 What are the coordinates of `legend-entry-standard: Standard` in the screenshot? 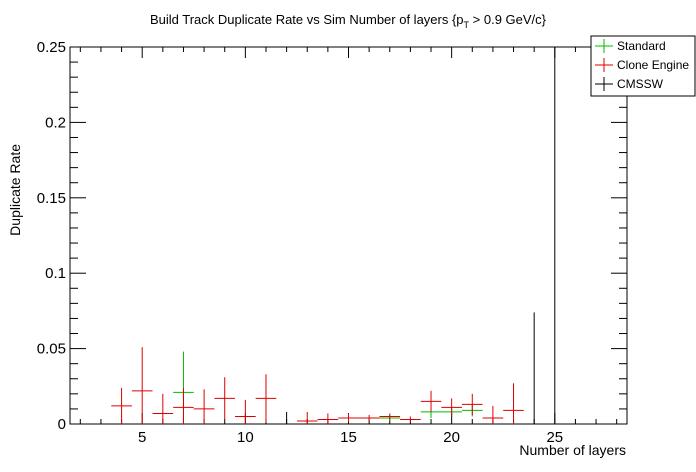 It's located at (630, 46).